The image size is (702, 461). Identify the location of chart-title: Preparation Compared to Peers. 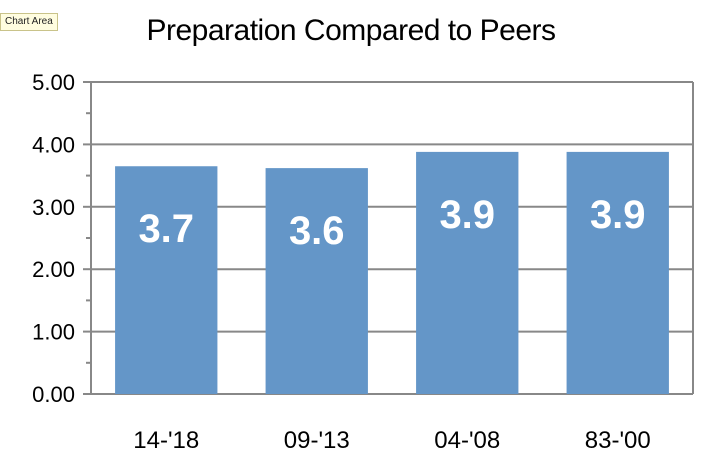
(351, 30).